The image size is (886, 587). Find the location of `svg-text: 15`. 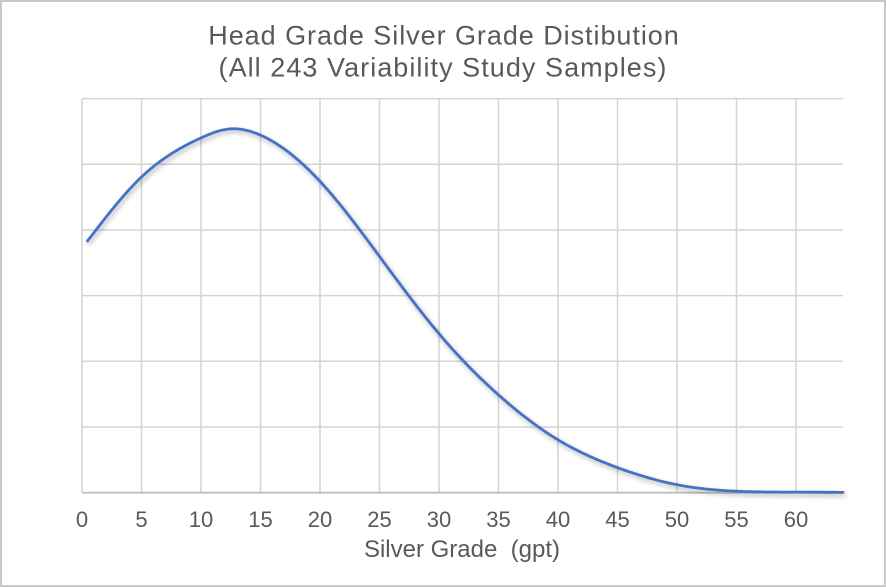

svg-text: 15 is located at coordinates (260, 519).